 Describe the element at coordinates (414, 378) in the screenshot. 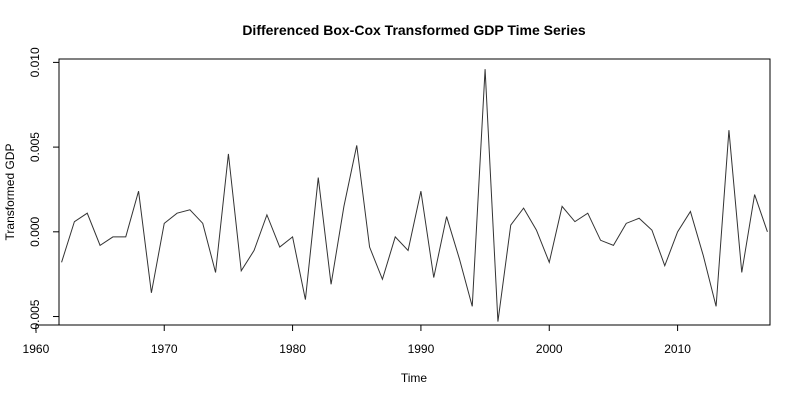

I see `x-axis-label: Time` at that location.